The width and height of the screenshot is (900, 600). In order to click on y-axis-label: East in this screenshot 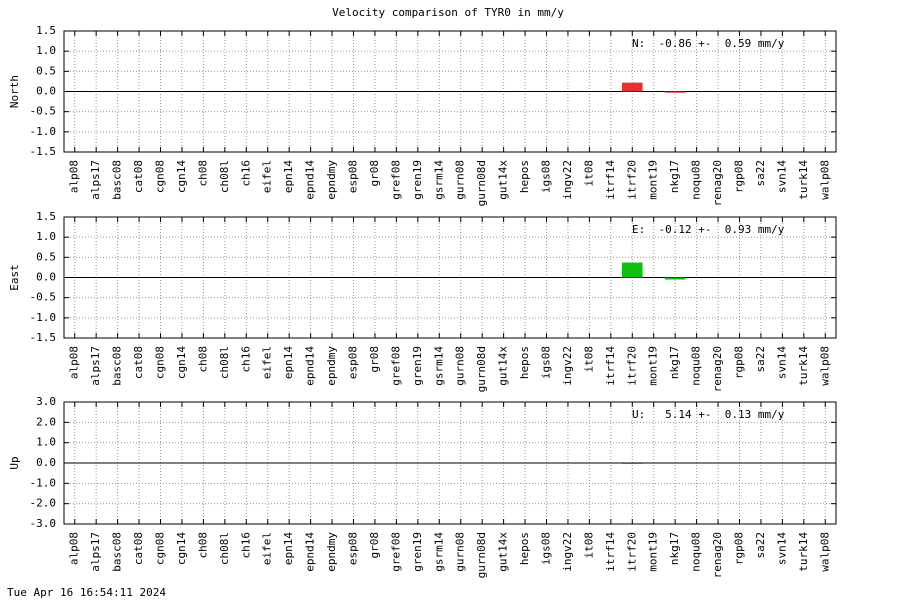, I will do `click(14, 277)`.